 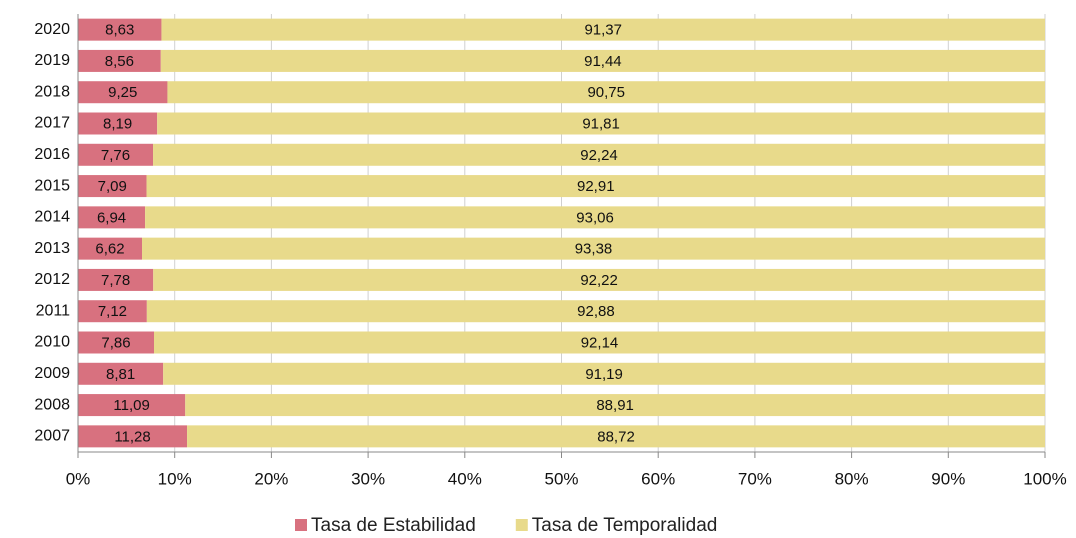 I want to click on value-label: 9,25, so click(x=122, y=92).